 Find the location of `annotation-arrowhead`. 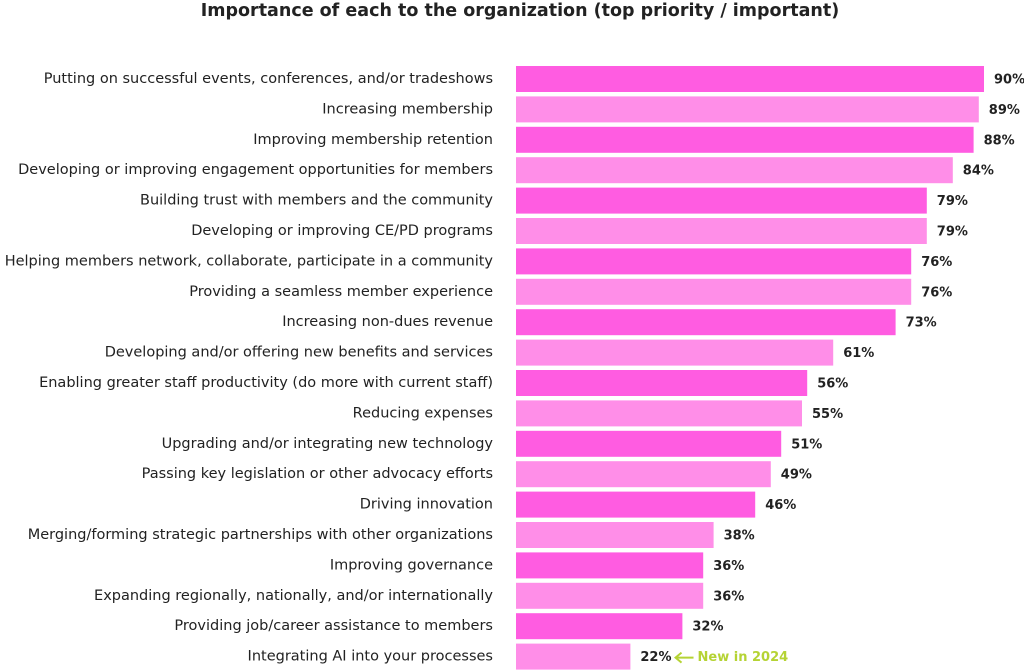

annotation-arrowhead is located at coordinates (678, 657).